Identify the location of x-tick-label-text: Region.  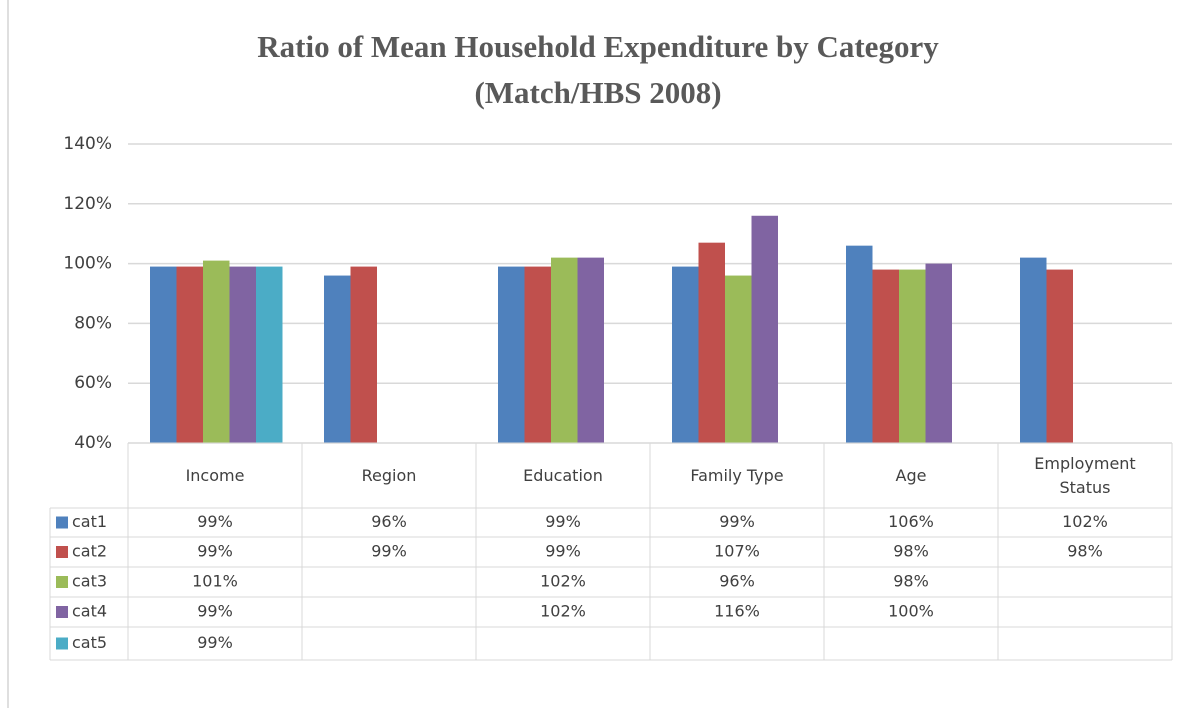
(389, 475).